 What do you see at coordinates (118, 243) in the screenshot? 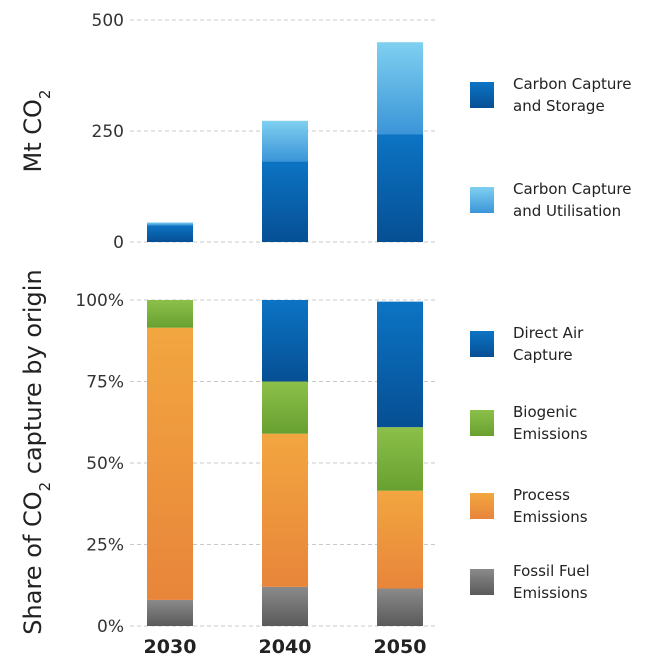
I see `y-tick-label: 0` at bounding box center [118, 243].